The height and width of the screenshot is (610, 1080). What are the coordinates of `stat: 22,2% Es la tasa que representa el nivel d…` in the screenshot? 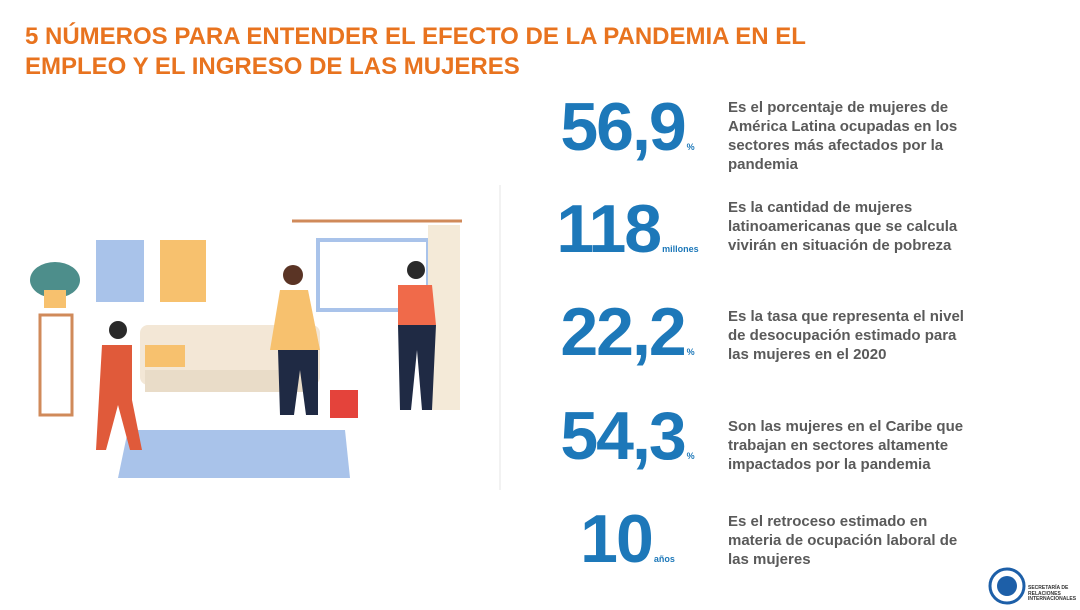 It's located at (807, 338).